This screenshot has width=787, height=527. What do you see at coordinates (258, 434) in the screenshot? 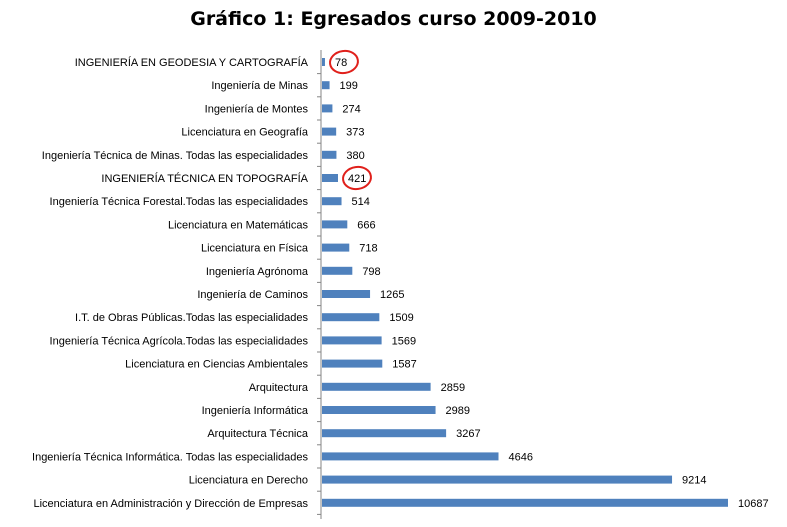
I see `category-label: Arquitectura Técnica` at bounding box center [258, 434].